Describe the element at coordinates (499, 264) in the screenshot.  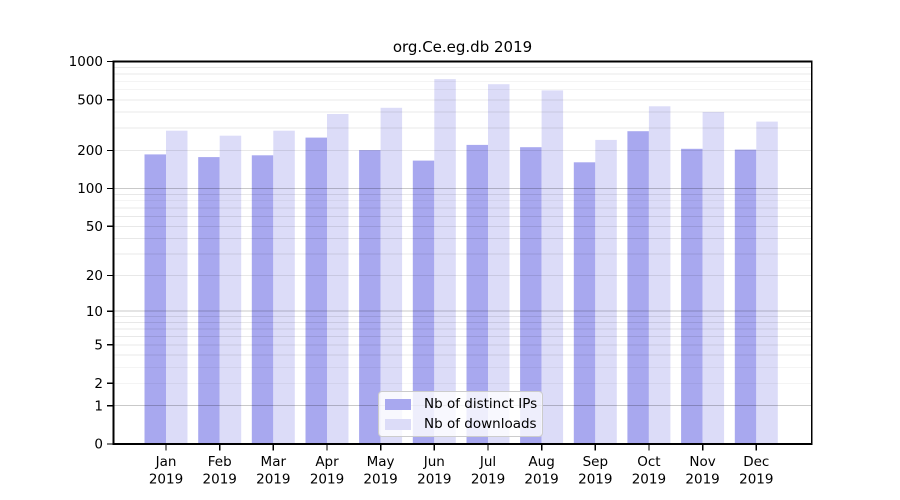
I see `bar-nb-of-downloads-jul` at that location.